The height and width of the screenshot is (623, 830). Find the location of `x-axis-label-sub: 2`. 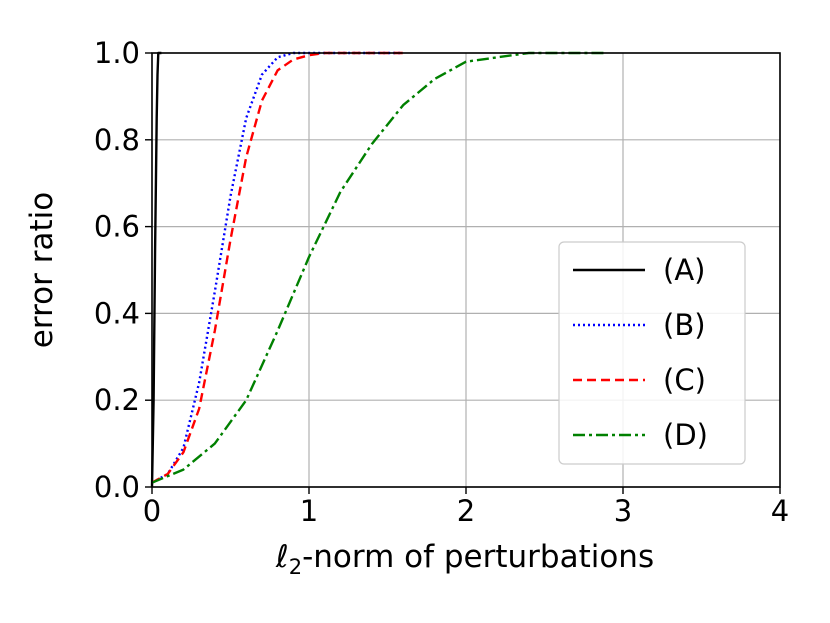

x-axis-label-sub: 2 is located at coordinates (295, 567).